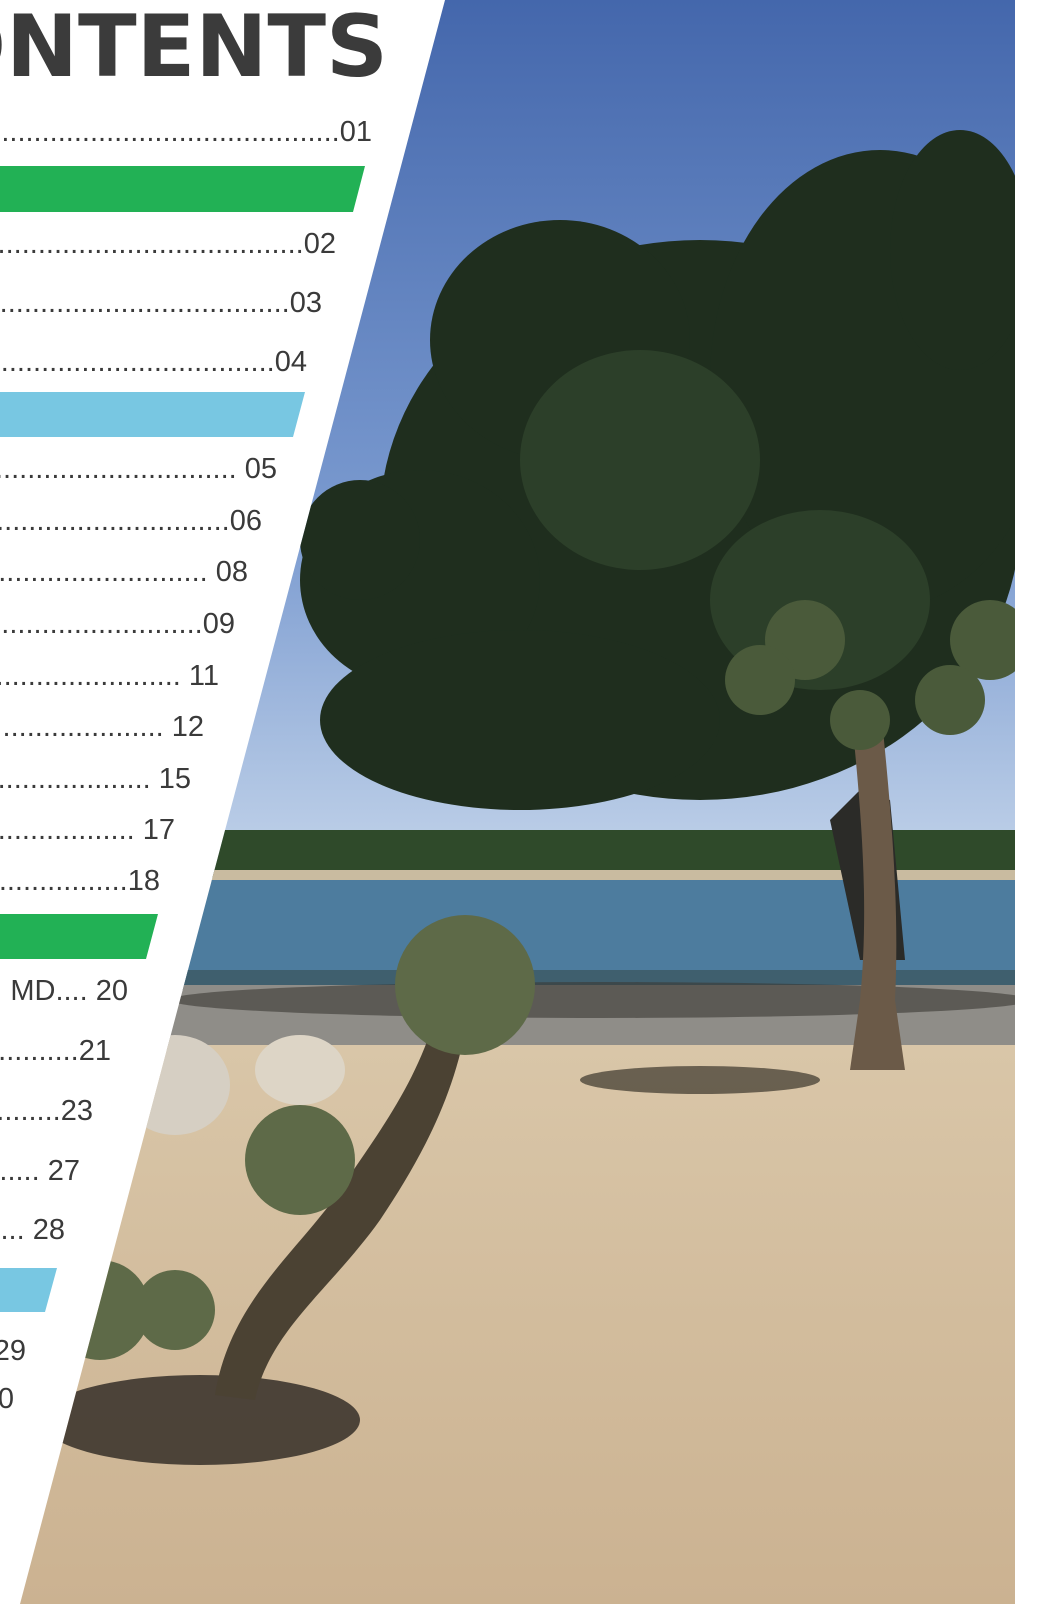 The width and height of the screenshot is (1045, 1604). Describe the element at coordinates (7, 1399) in the screenshot. I see `toc-entry: 0` at that location.